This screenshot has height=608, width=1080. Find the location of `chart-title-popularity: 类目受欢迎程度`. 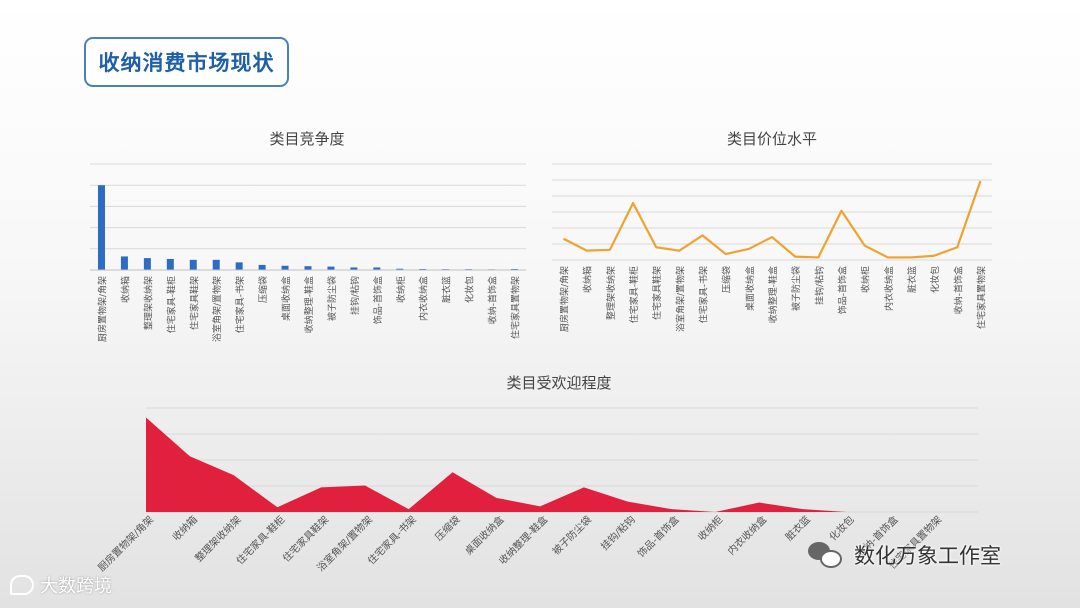

chart-title-popularity: 类目受欢迎程度 is located at coordinates (559, 383).